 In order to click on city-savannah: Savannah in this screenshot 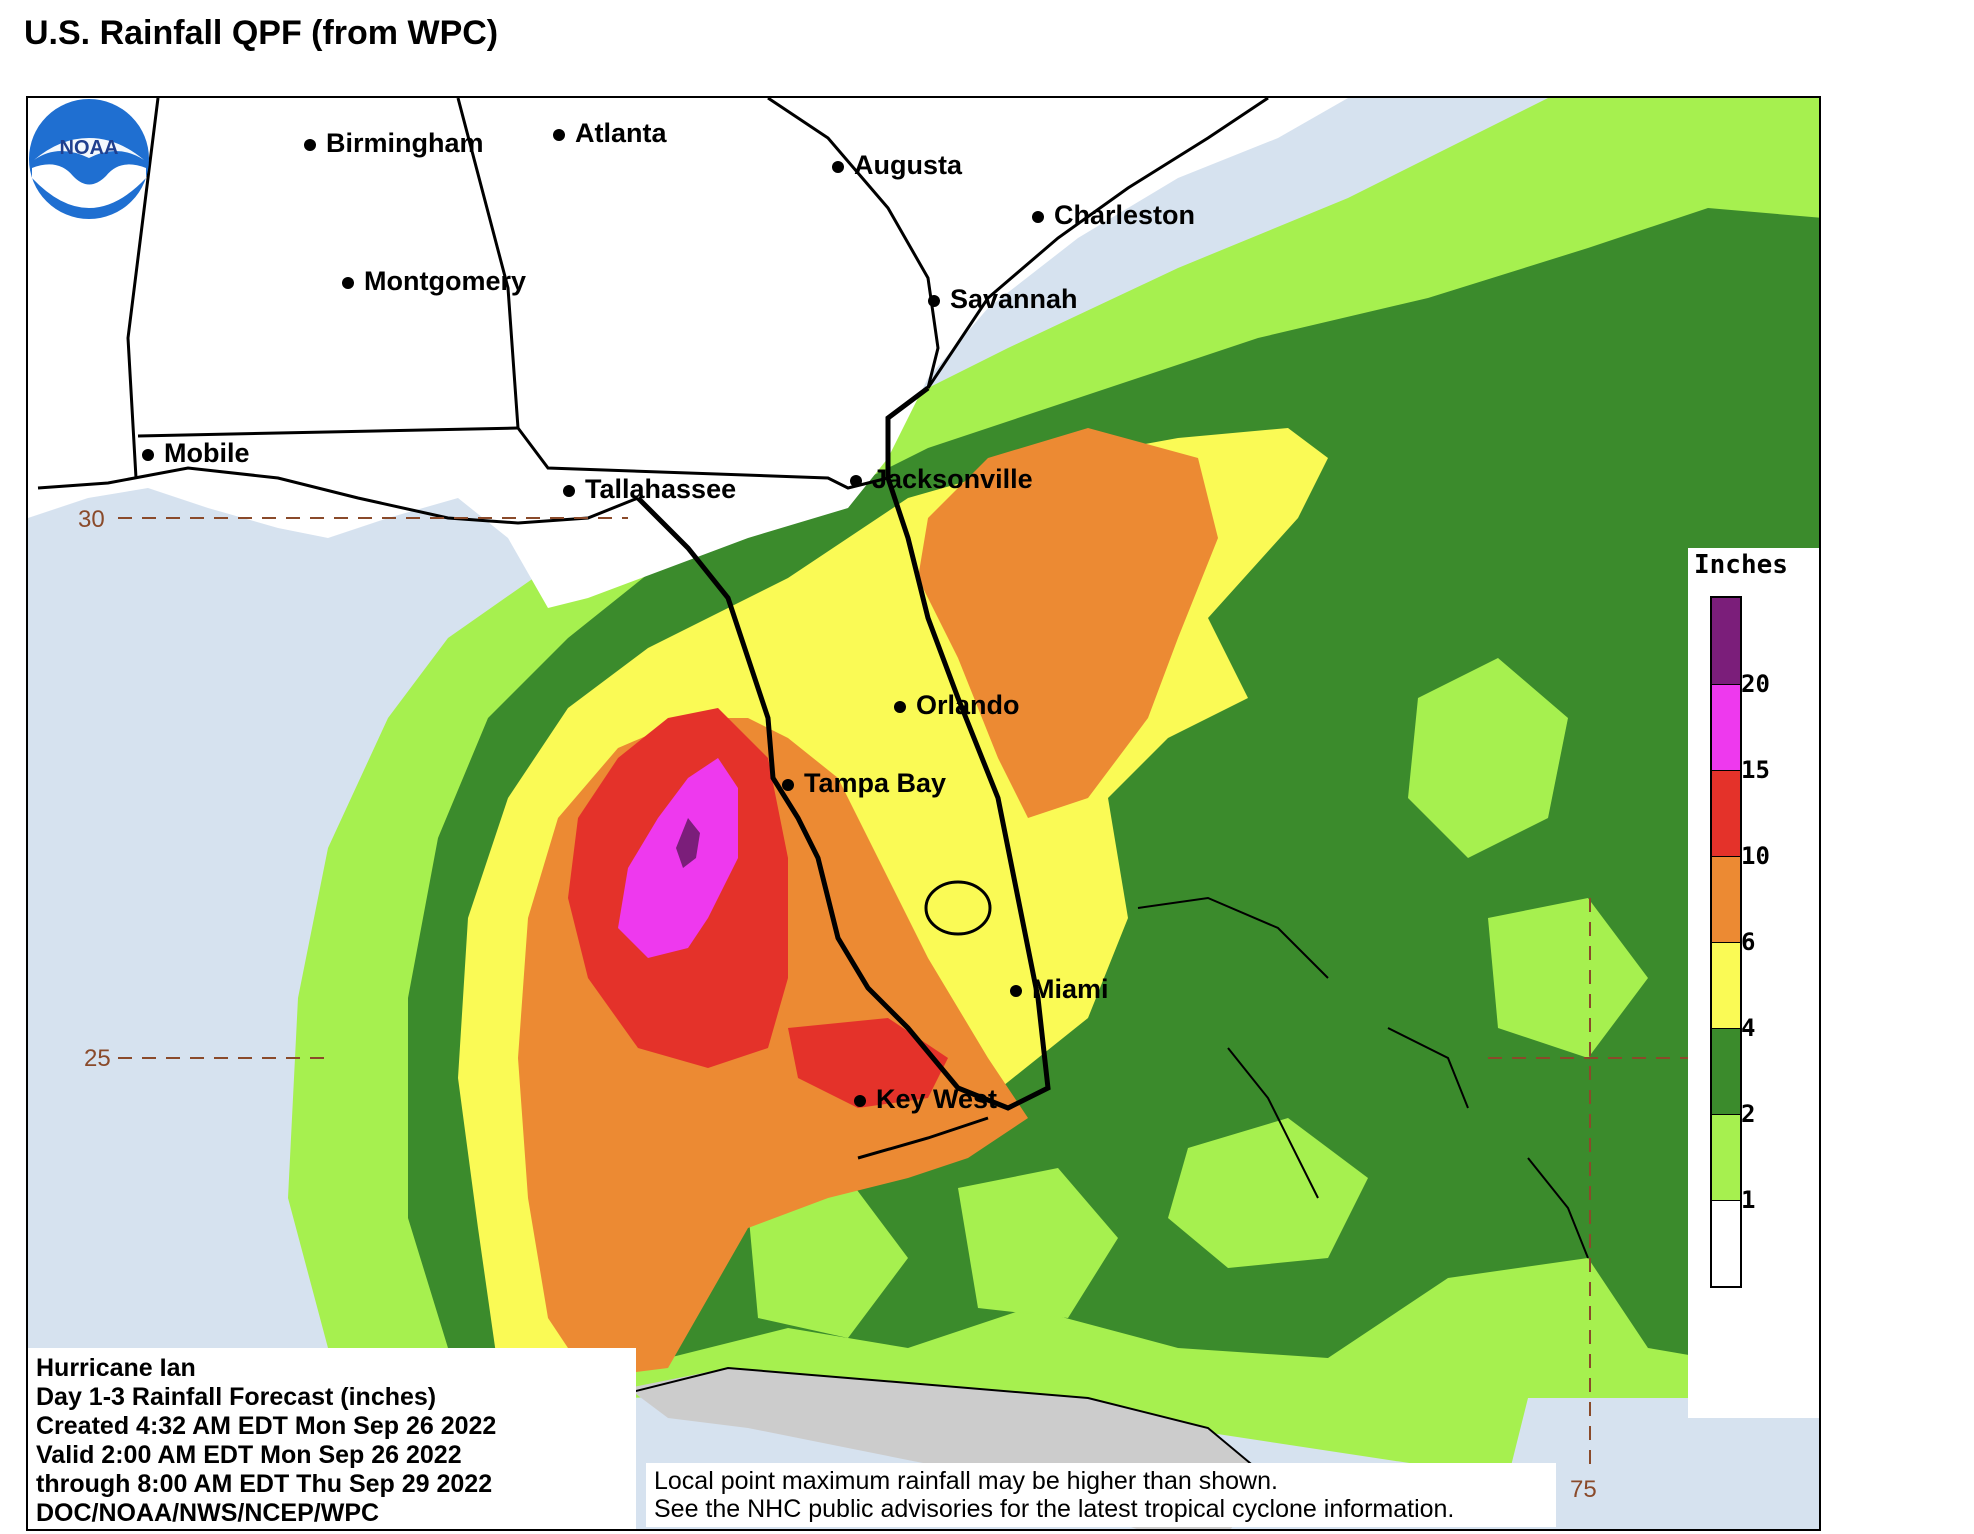, I will do `click(1003, 299)`.